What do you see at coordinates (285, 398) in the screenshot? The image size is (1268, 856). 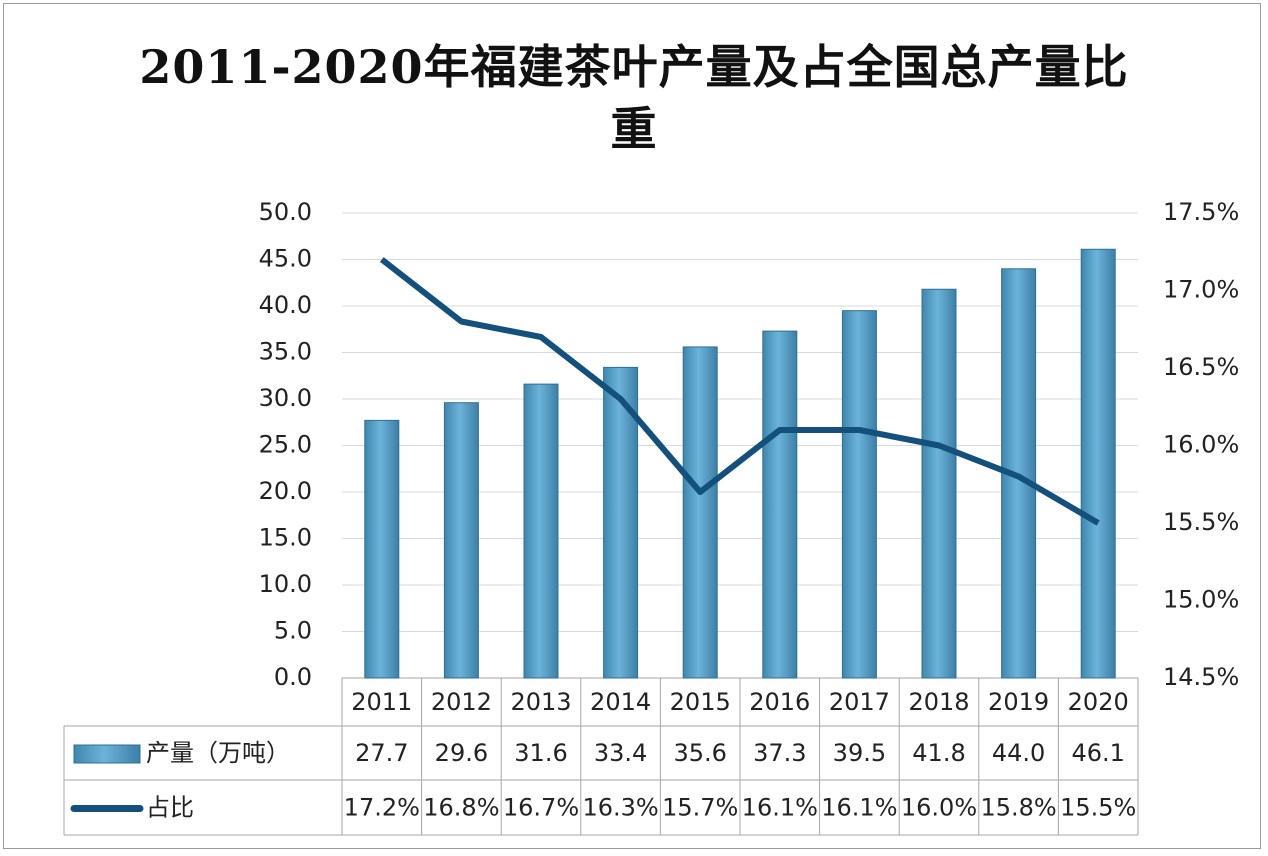 I see `y-tick-label: 30.0` at bounding box center [285, 398].